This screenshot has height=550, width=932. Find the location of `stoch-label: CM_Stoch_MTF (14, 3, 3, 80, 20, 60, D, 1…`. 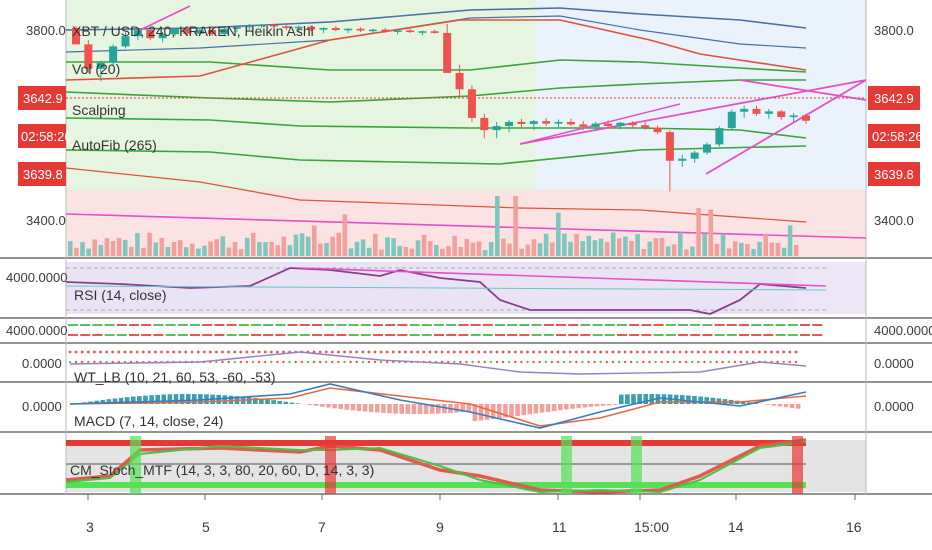

stoch-label: CM_Stoch_MTF (14, 3, 3, 80, 20, 60, D, 1… is located at coordinates (222, 470).